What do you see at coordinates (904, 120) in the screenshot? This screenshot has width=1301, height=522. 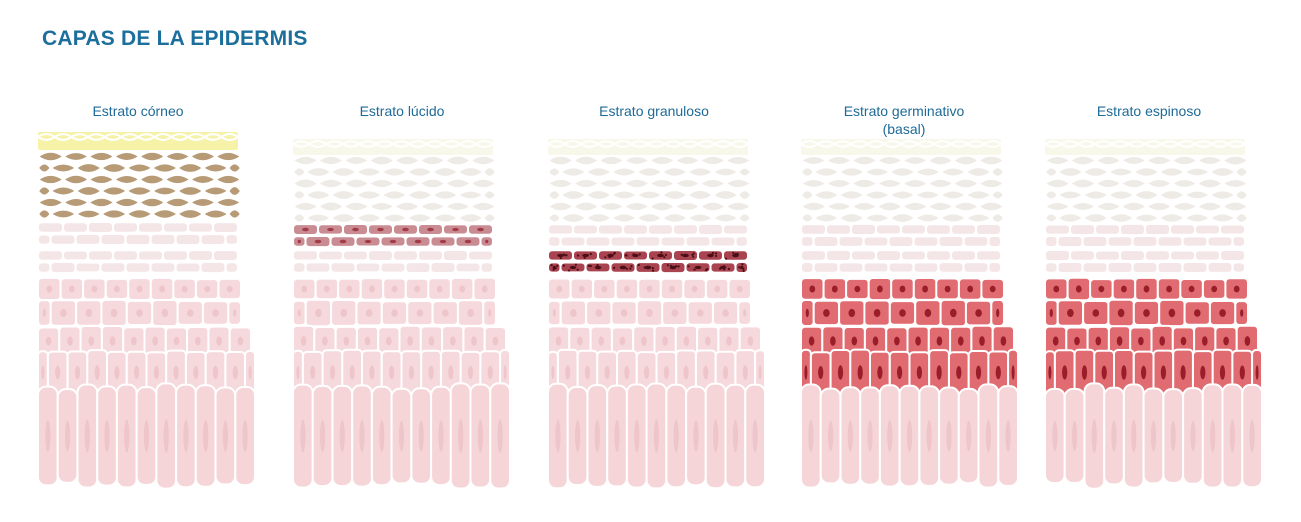 I see `panel-estrato-germinativo: Estrato germinativo (basal)` at bounding box center [904, 120].